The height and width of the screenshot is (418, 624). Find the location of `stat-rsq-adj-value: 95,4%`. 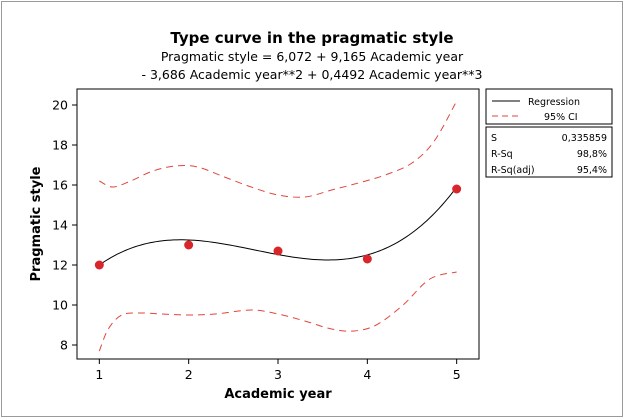

stat-rsq-adj-value: 95,4% is located at coordinates (592, 170).